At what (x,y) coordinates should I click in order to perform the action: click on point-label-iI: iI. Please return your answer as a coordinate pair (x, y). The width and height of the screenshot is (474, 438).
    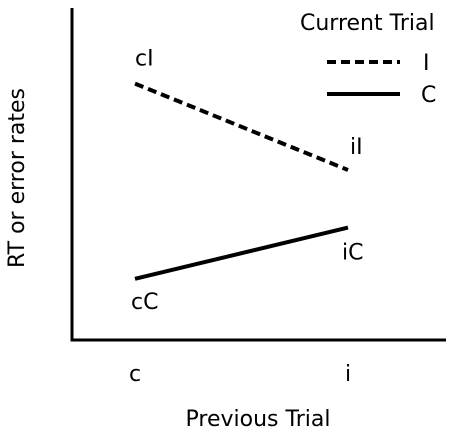
    Looking at the image, I should click on (356, 147).